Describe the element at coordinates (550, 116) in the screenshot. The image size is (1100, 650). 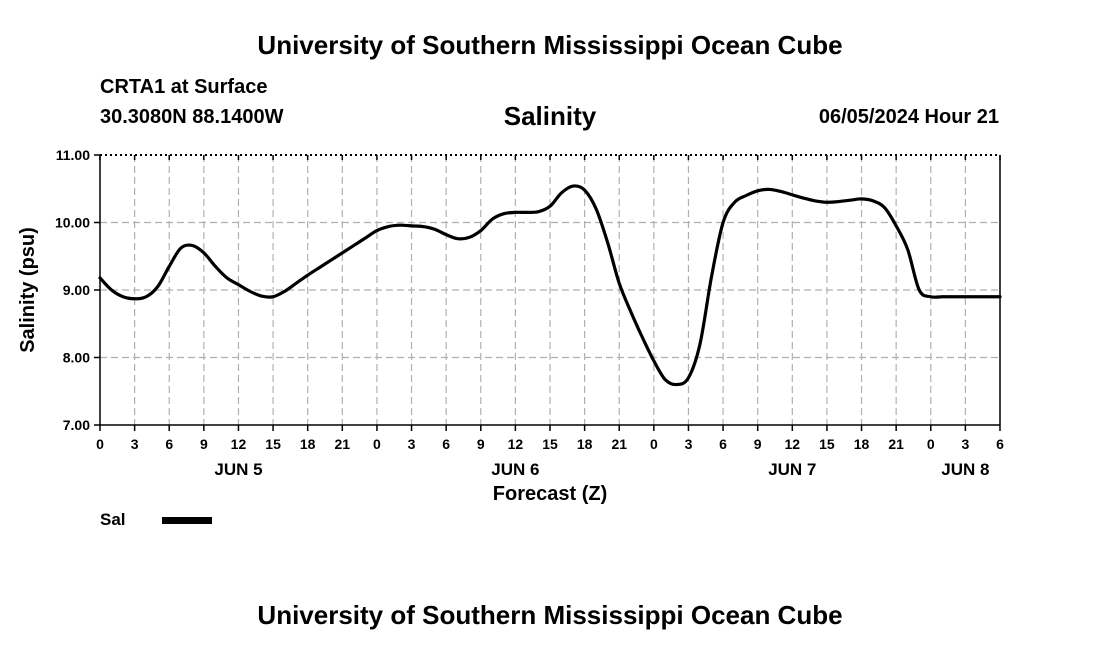
I see `chart-title: Salinity` at that location.